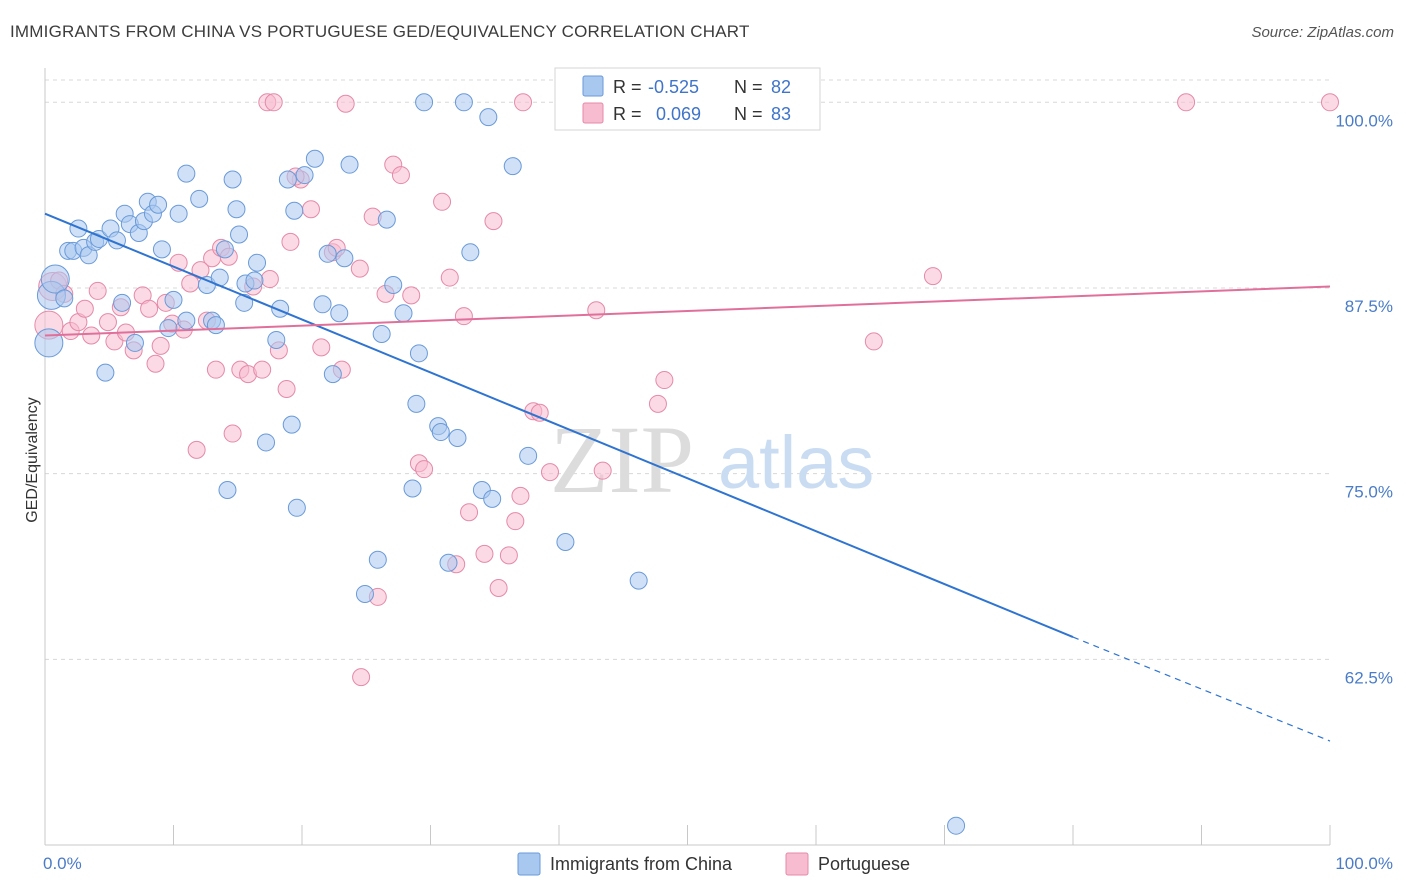 This screenshot has height=892, width=1406. I want to click on legend-r-value-1: -0.525, so click(673, 87).